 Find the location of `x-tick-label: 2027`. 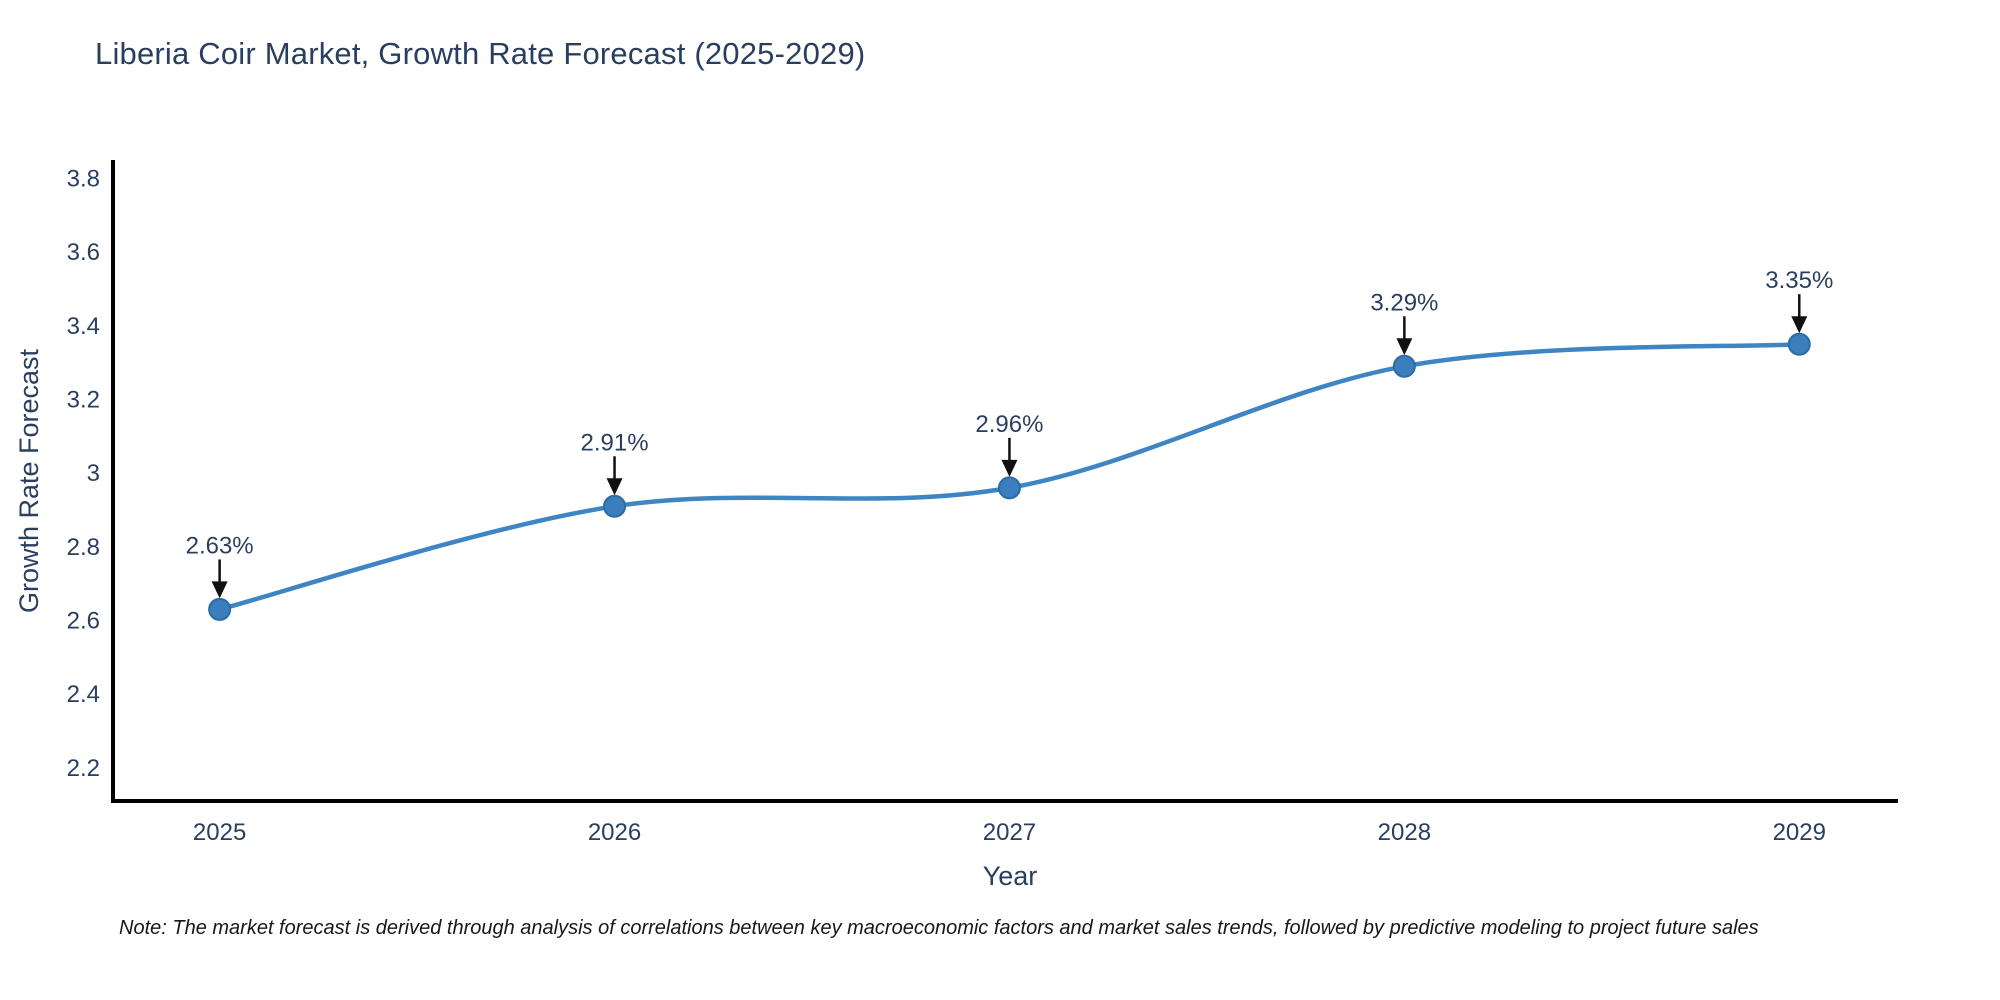

x-tick-label: 2027 is located at coordinates (1009, 832).